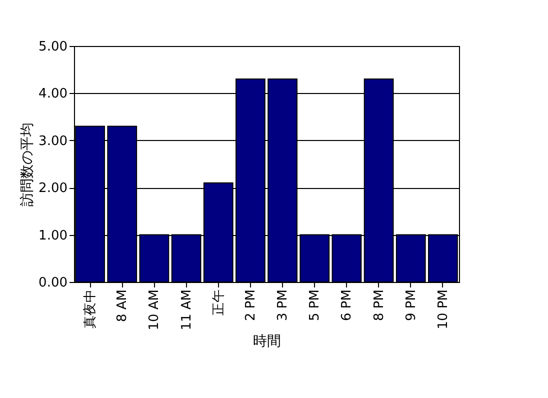  Describe the element at coordinates (411, 305) in the screenshot. I see `x-tick-label: 9 PM` at that location.